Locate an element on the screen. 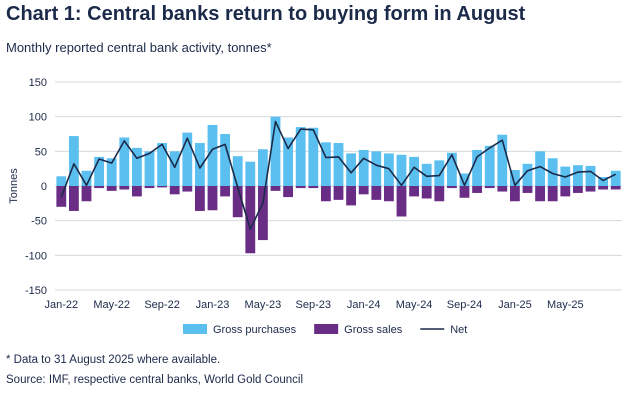  legend-label: Net is located at coordinates (458, 330).